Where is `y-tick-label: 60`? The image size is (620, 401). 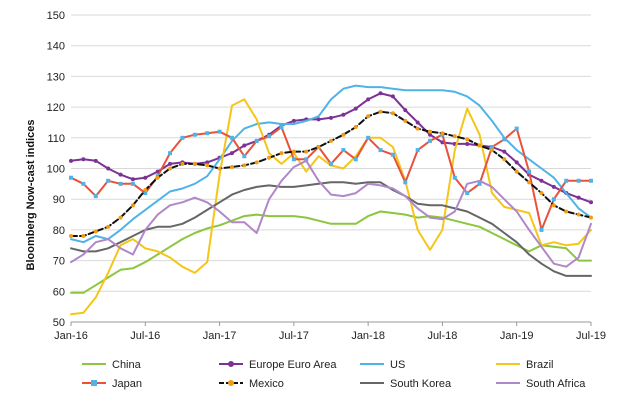
y-tick-label: 60 is located at coordinates (59, 292).